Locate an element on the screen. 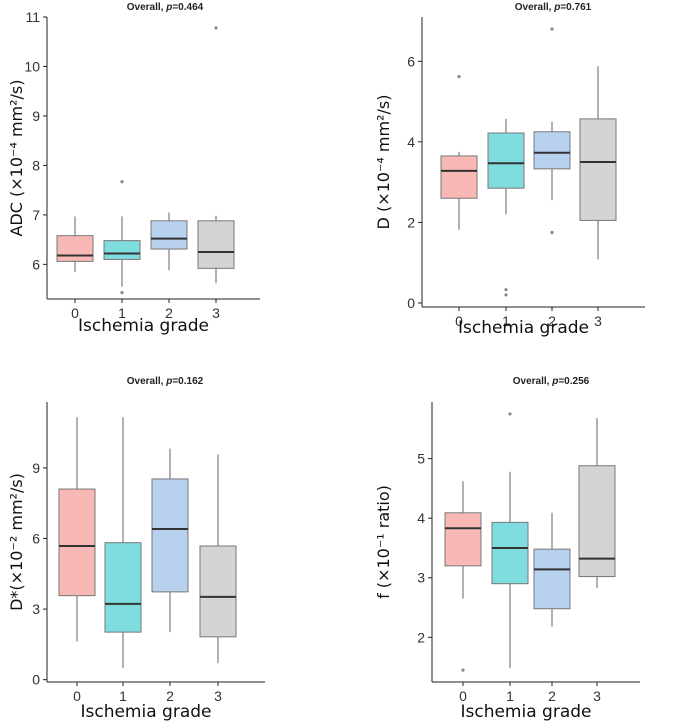 This screenshot has width=685, height=724. y-tick-label: 5 is located at coordinates (421, 459).